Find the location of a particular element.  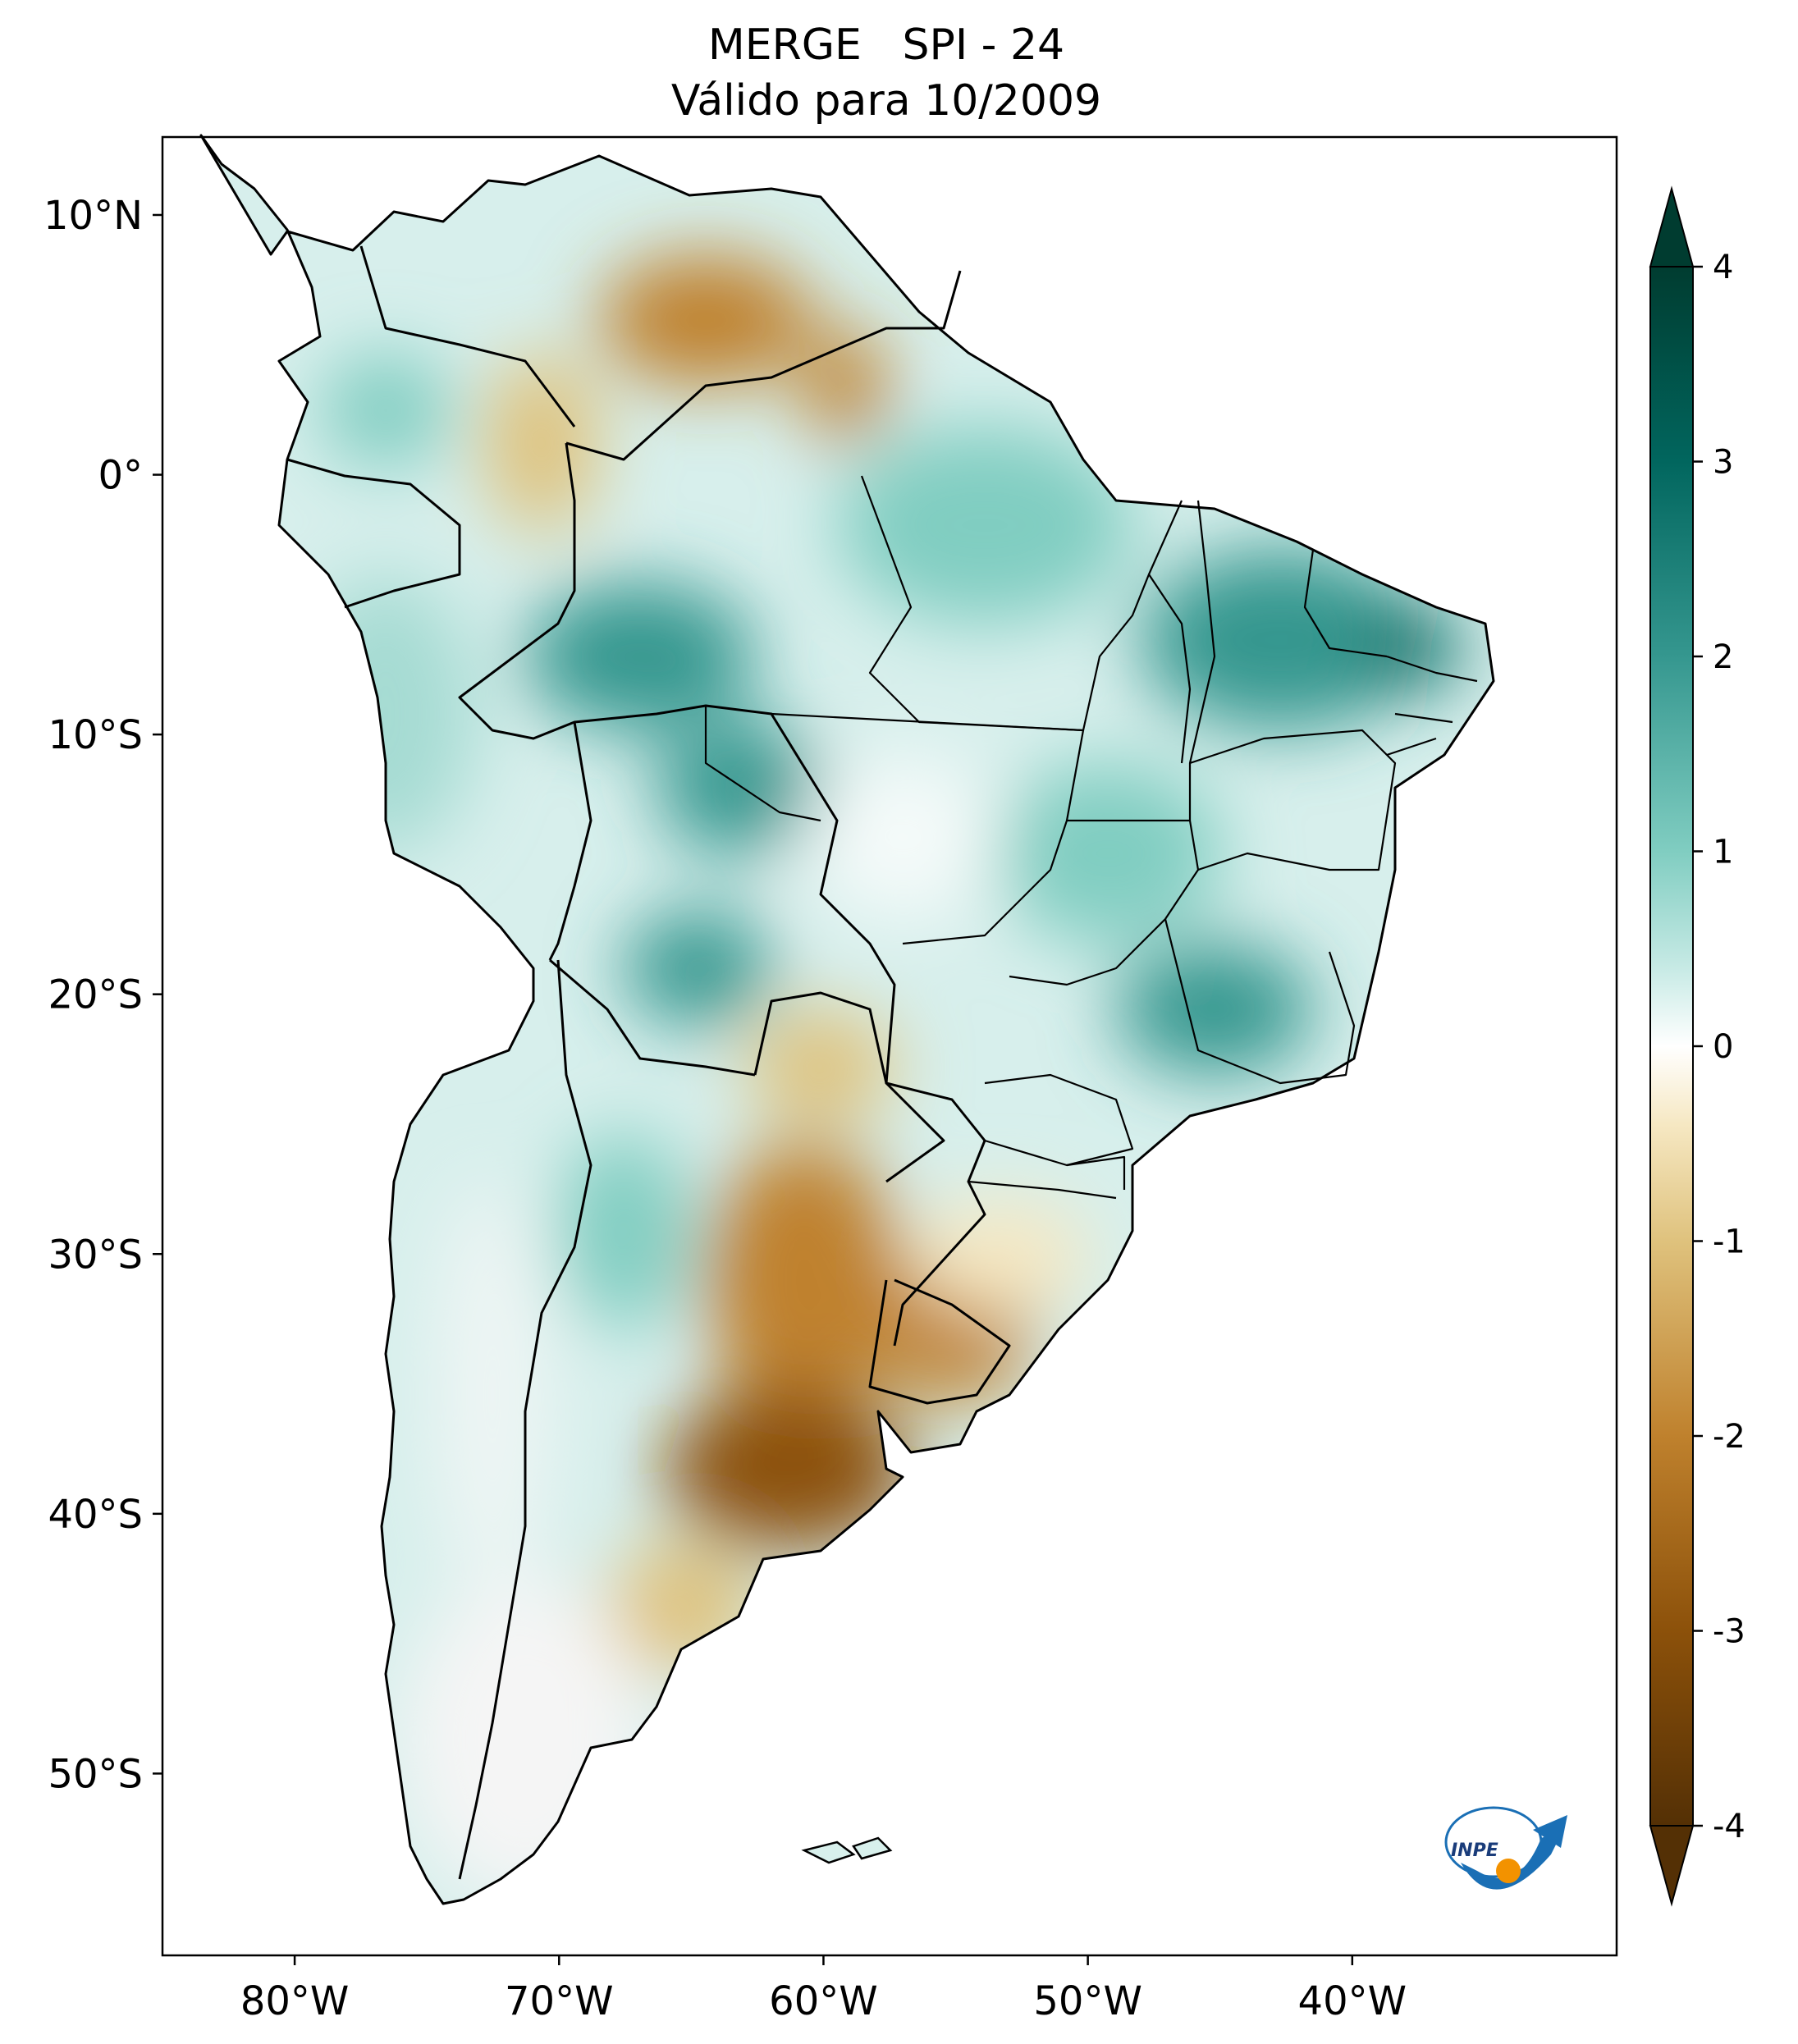

logo-arrow-head is located at coordinates (1550, 1831).